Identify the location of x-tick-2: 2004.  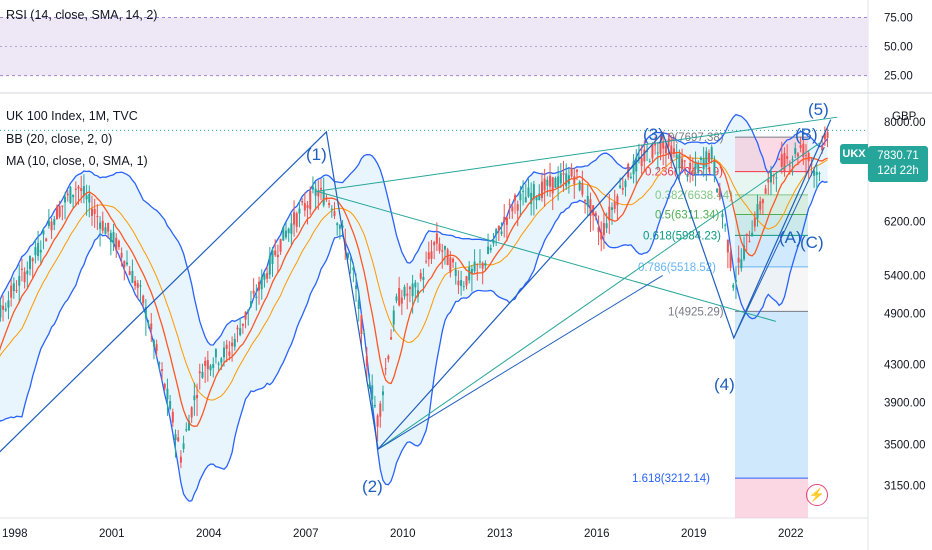
(209, 534).